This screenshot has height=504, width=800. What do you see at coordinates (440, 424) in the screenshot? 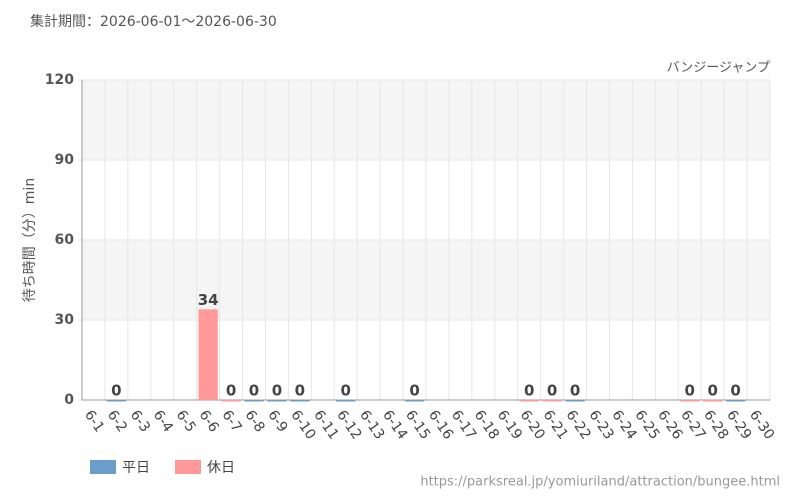
I see `x-tick-label: 6-16` at bounding box center [440, 424].